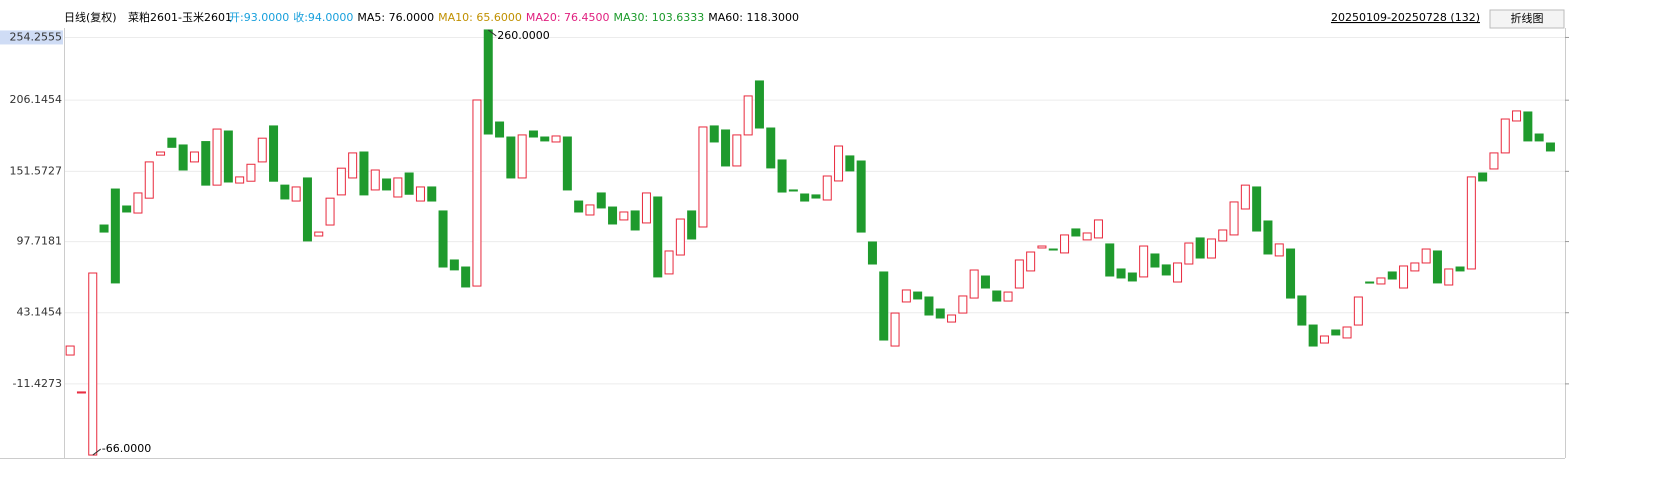 This screenshot has height=487, width=1665. Describe the element at coordinates (36, 170) in the screenshot. I see `y-tick-label: 151.5727` at that location.